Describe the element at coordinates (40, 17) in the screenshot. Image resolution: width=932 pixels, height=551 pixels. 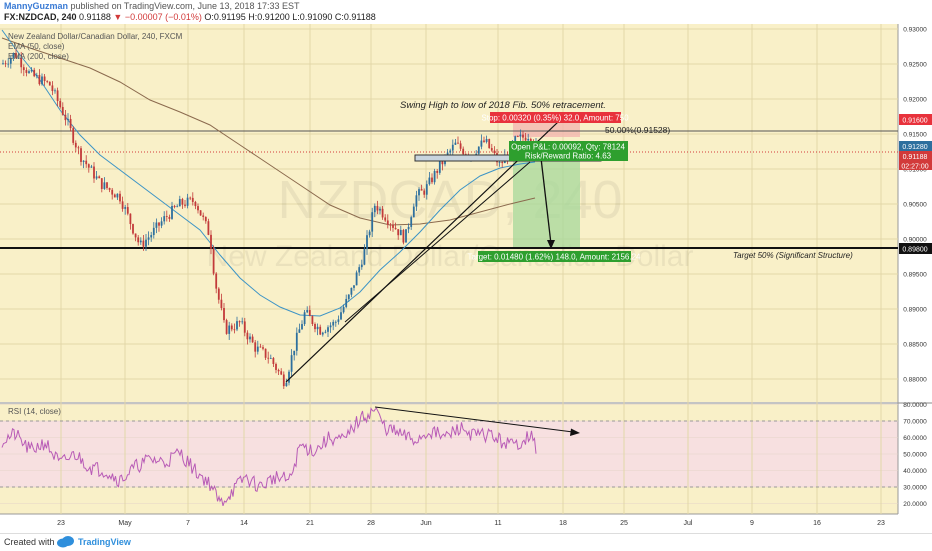
I see `symbol-label: FX:NZDCAD, 240` at that location.